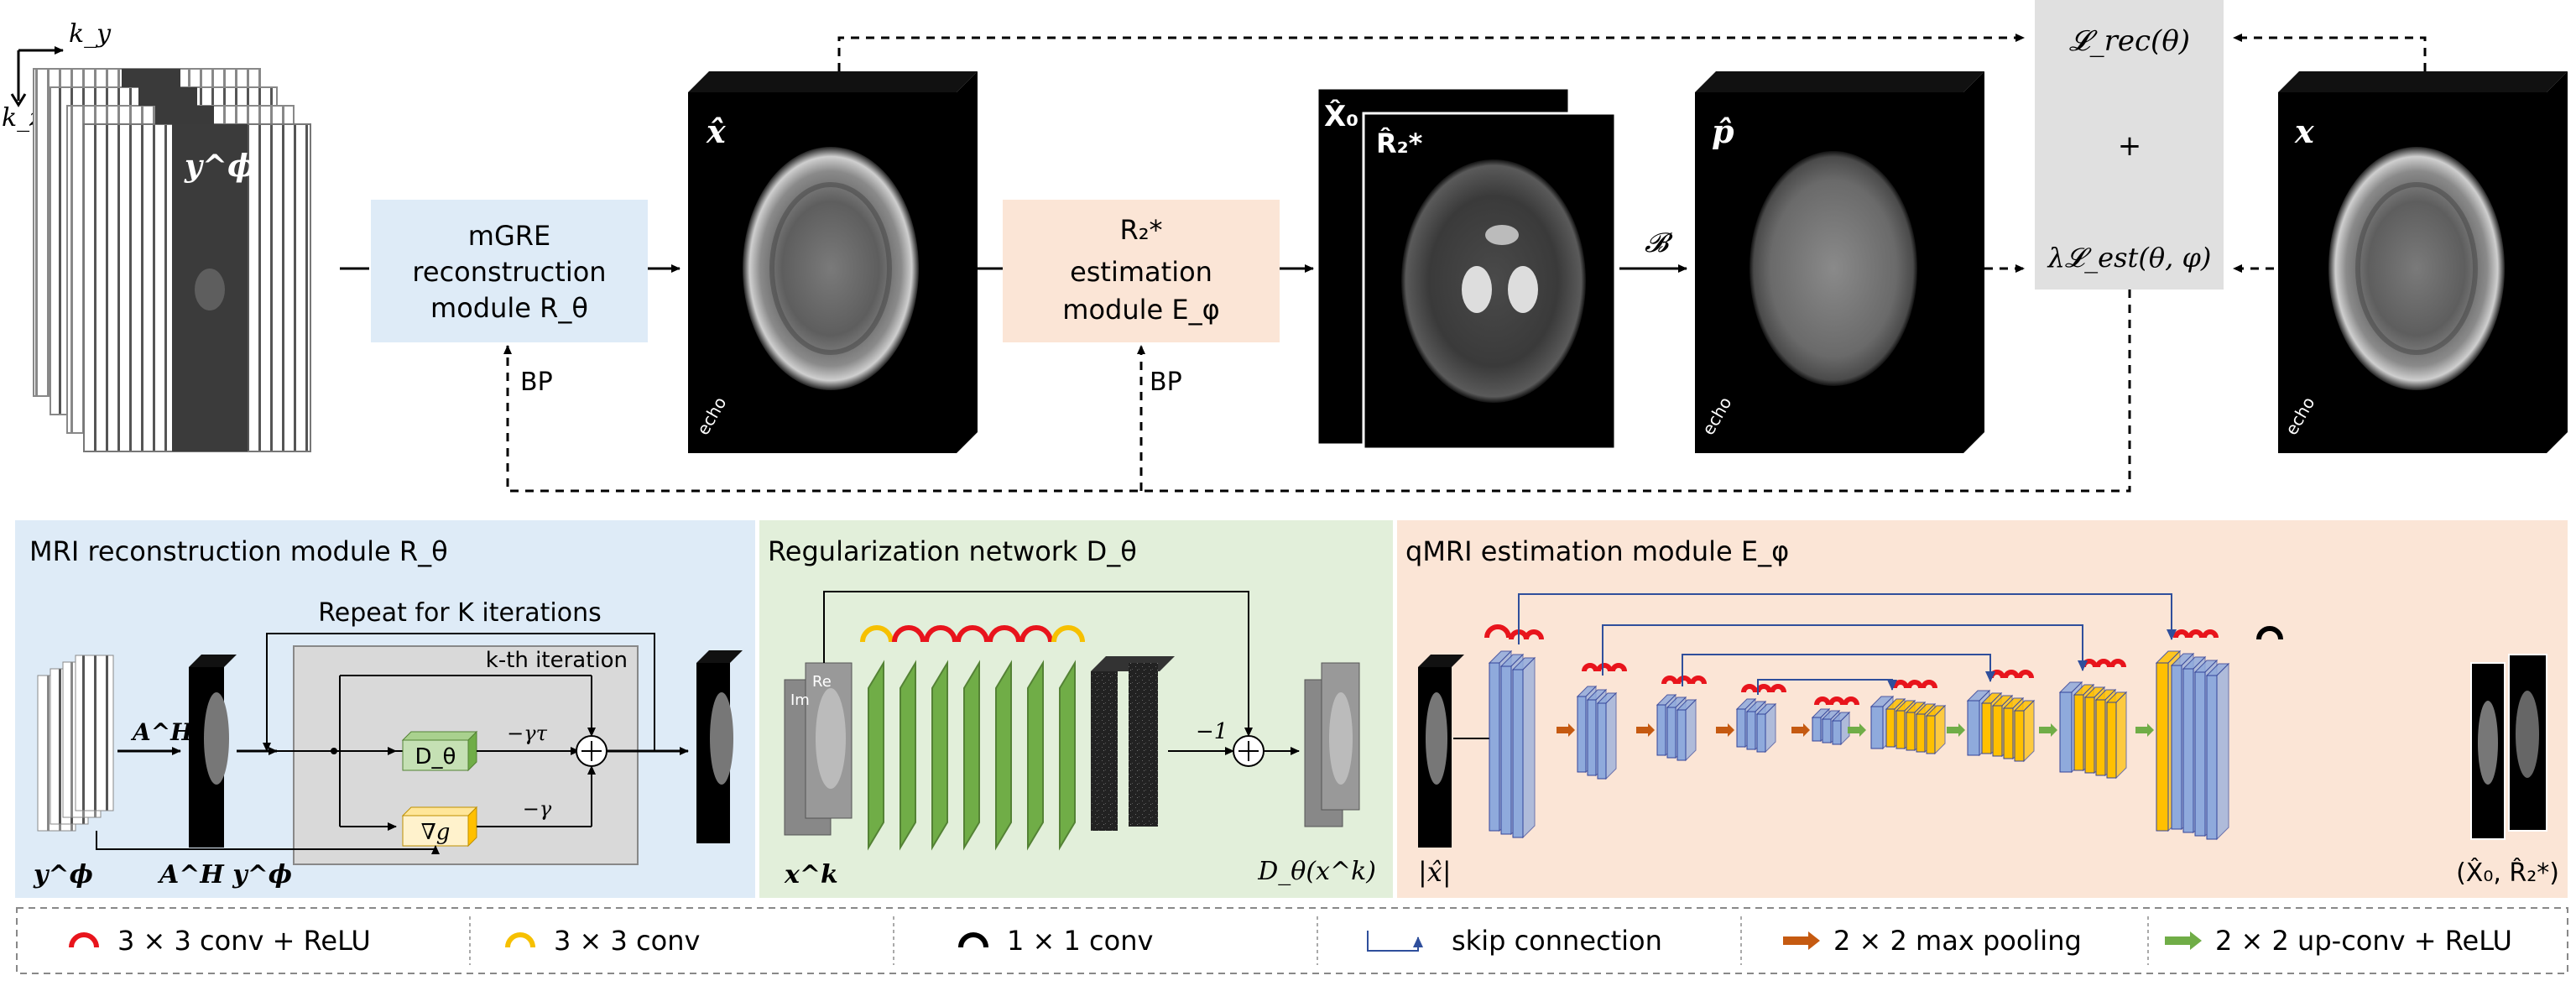 The width and height of the screenshot is (2576, 986). Describe the element at coordinates (1141, 271) in the screenshot. I see `r2-estimation-module: R₂* estimation module E_φ` at that location.